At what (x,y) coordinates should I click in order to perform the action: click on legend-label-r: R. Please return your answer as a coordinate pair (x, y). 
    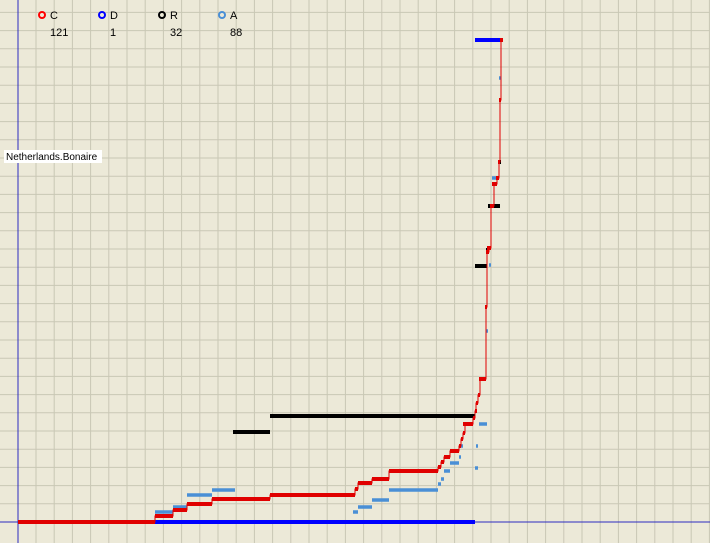
    Looking at the image, I should click on (174, 16).